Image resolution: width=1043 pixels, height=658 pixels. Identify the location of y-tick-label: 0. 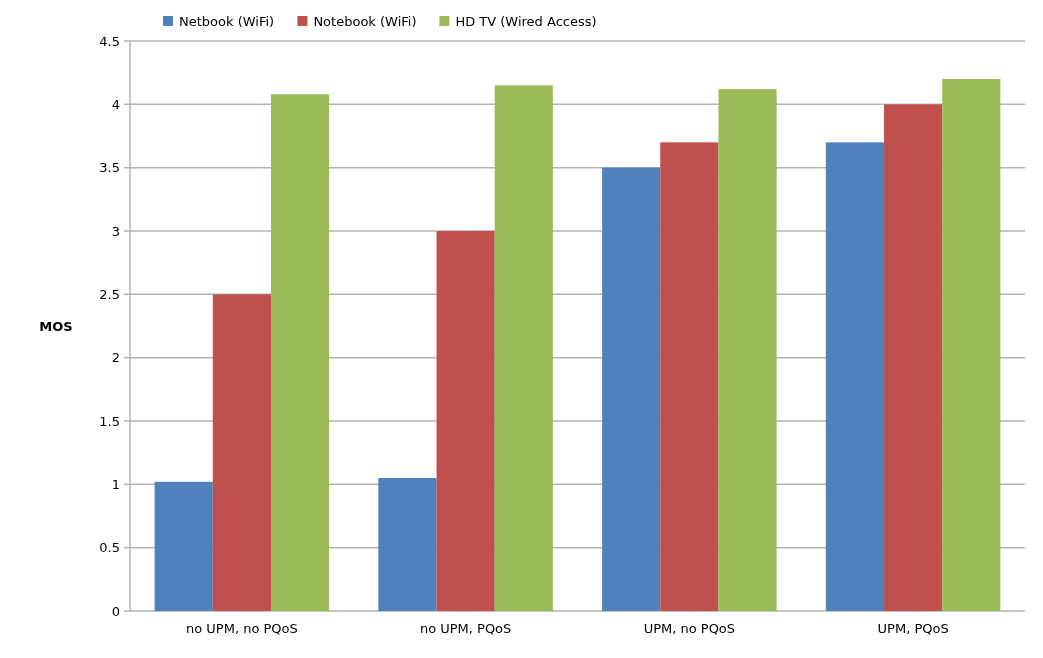
(115, 611).